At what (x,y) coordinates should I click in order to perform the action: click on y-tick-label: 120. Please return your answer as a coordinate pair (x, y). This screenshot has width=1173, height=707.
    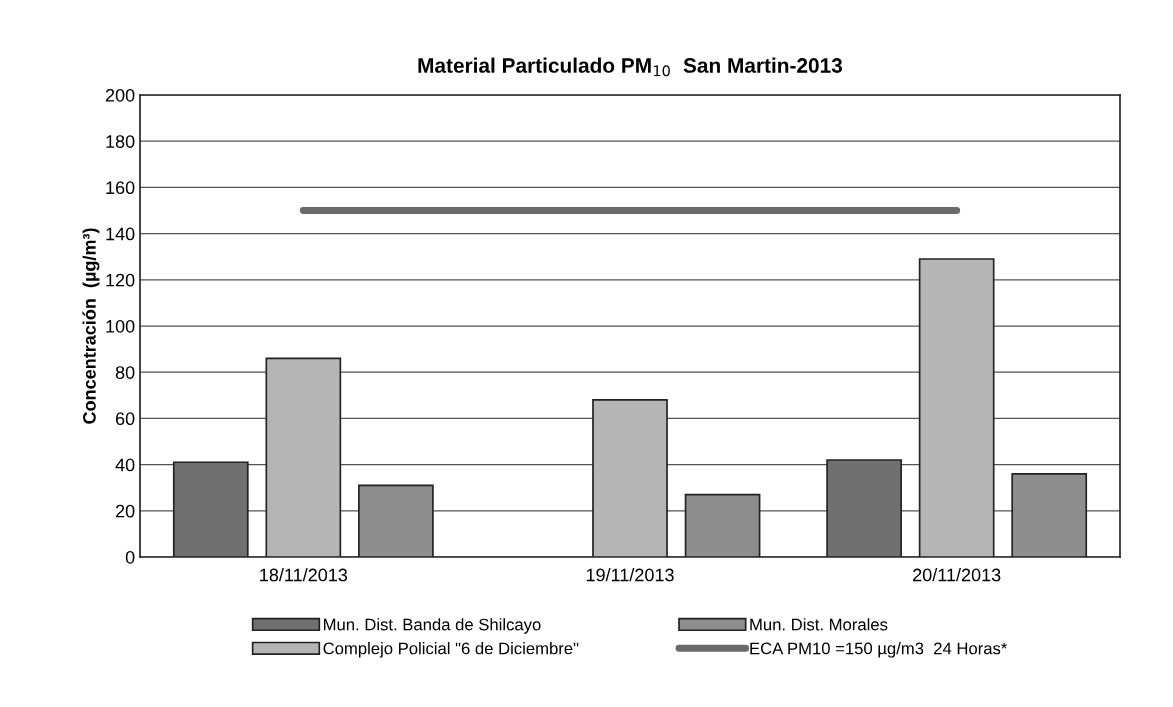
    Looking at the image, I should click on (120, 280).